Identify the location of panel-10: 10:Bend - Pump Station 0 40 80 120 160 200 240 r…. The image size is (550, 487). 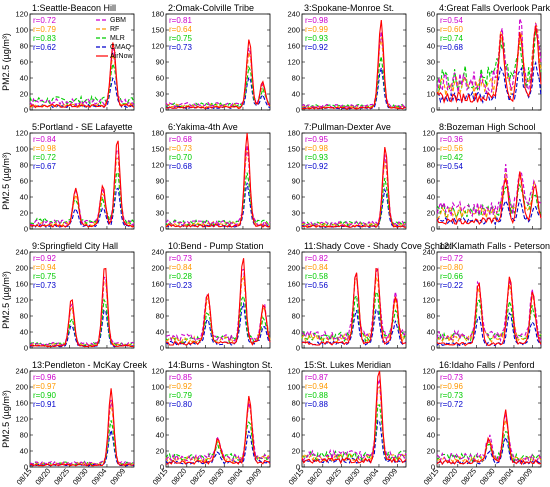
(211, 297).